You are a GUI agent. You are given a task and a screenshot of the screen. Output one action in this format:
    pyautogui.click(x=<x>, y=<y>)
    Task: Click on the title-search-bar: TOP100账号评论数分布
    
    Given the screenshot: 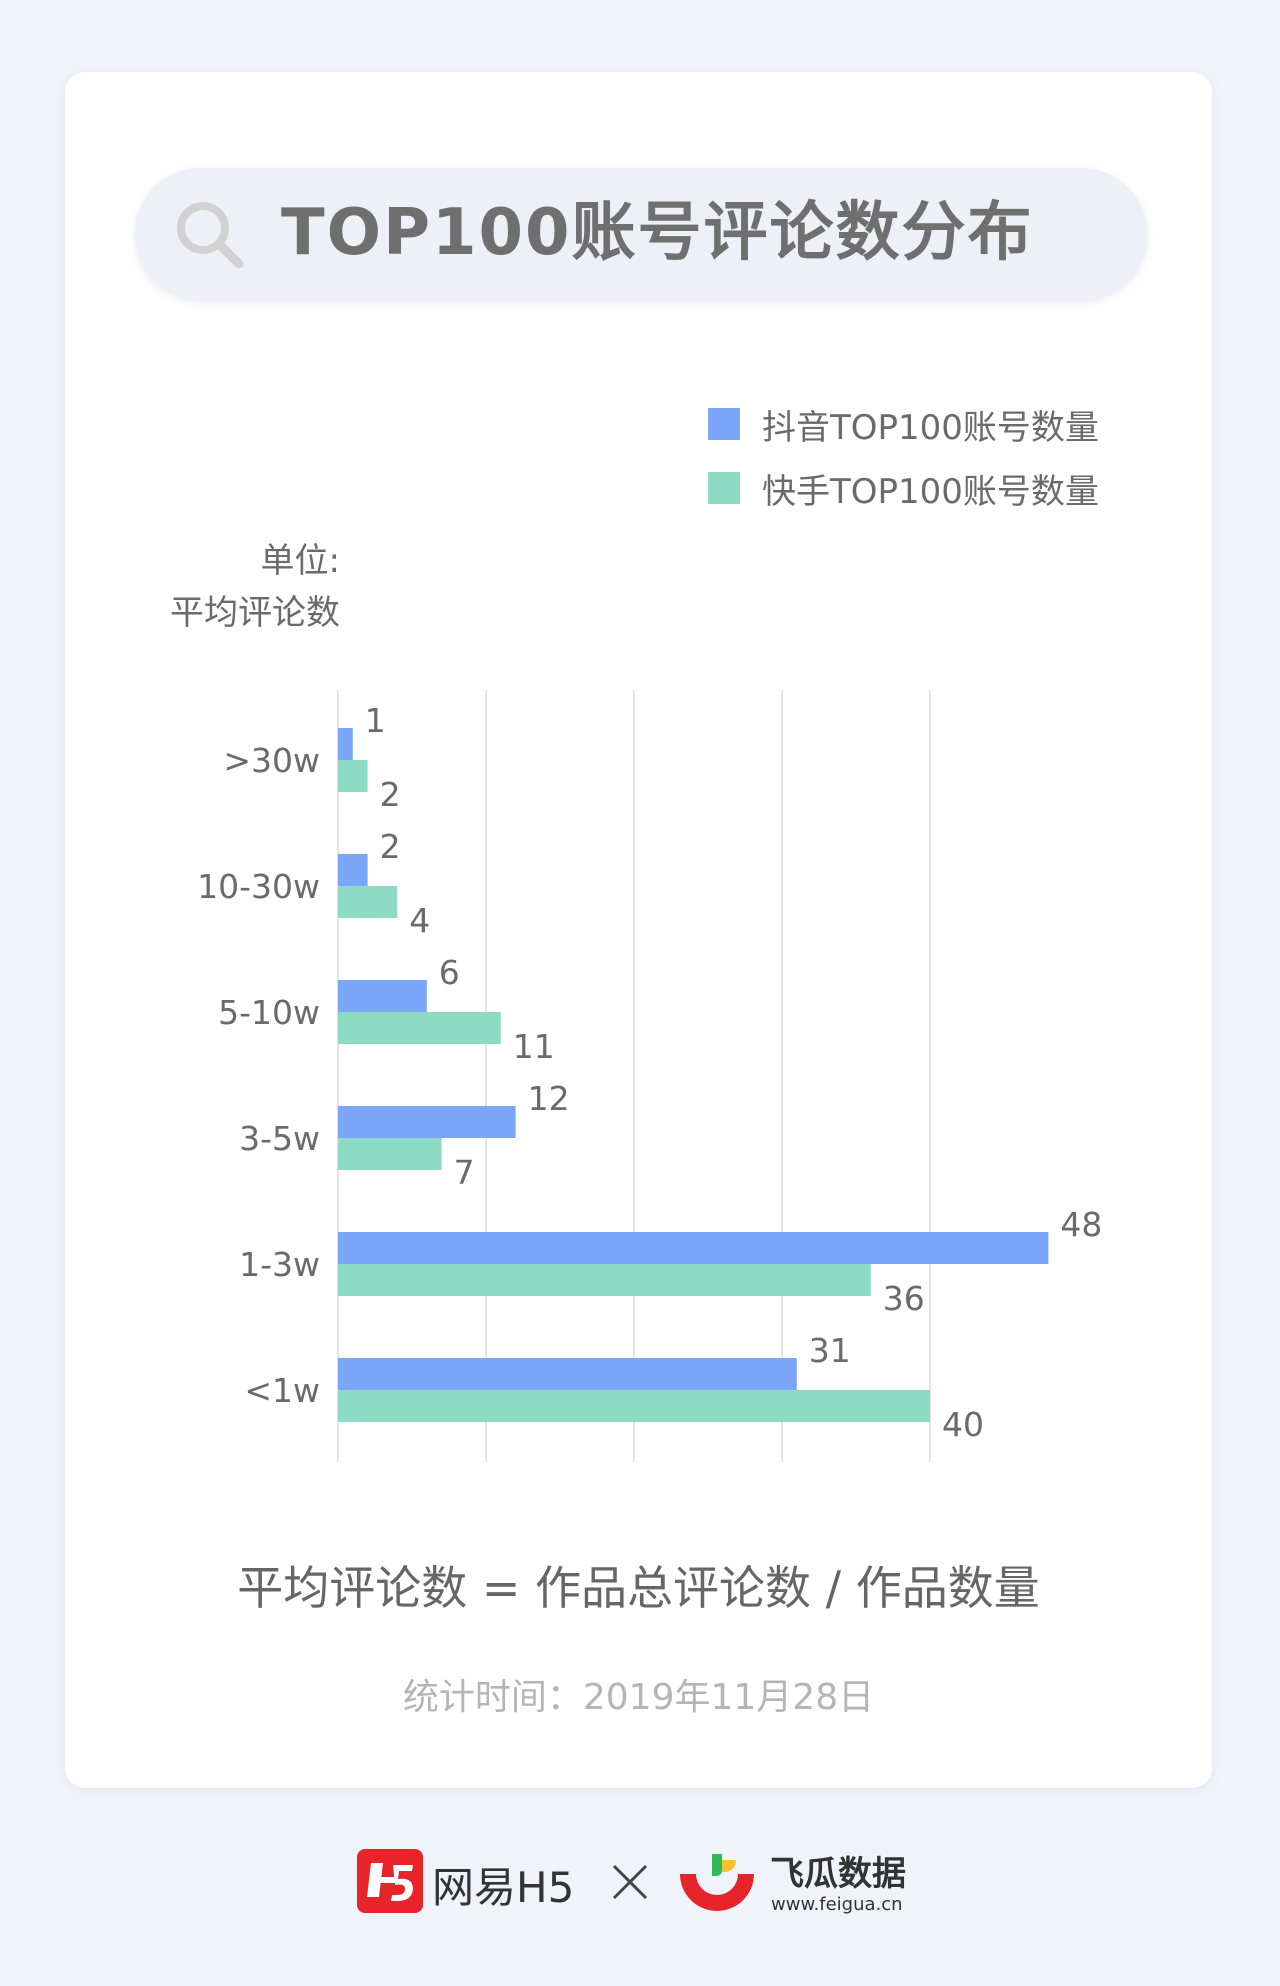 What is the action you would take?
    pyautogui.click(x=641, y=233)
    